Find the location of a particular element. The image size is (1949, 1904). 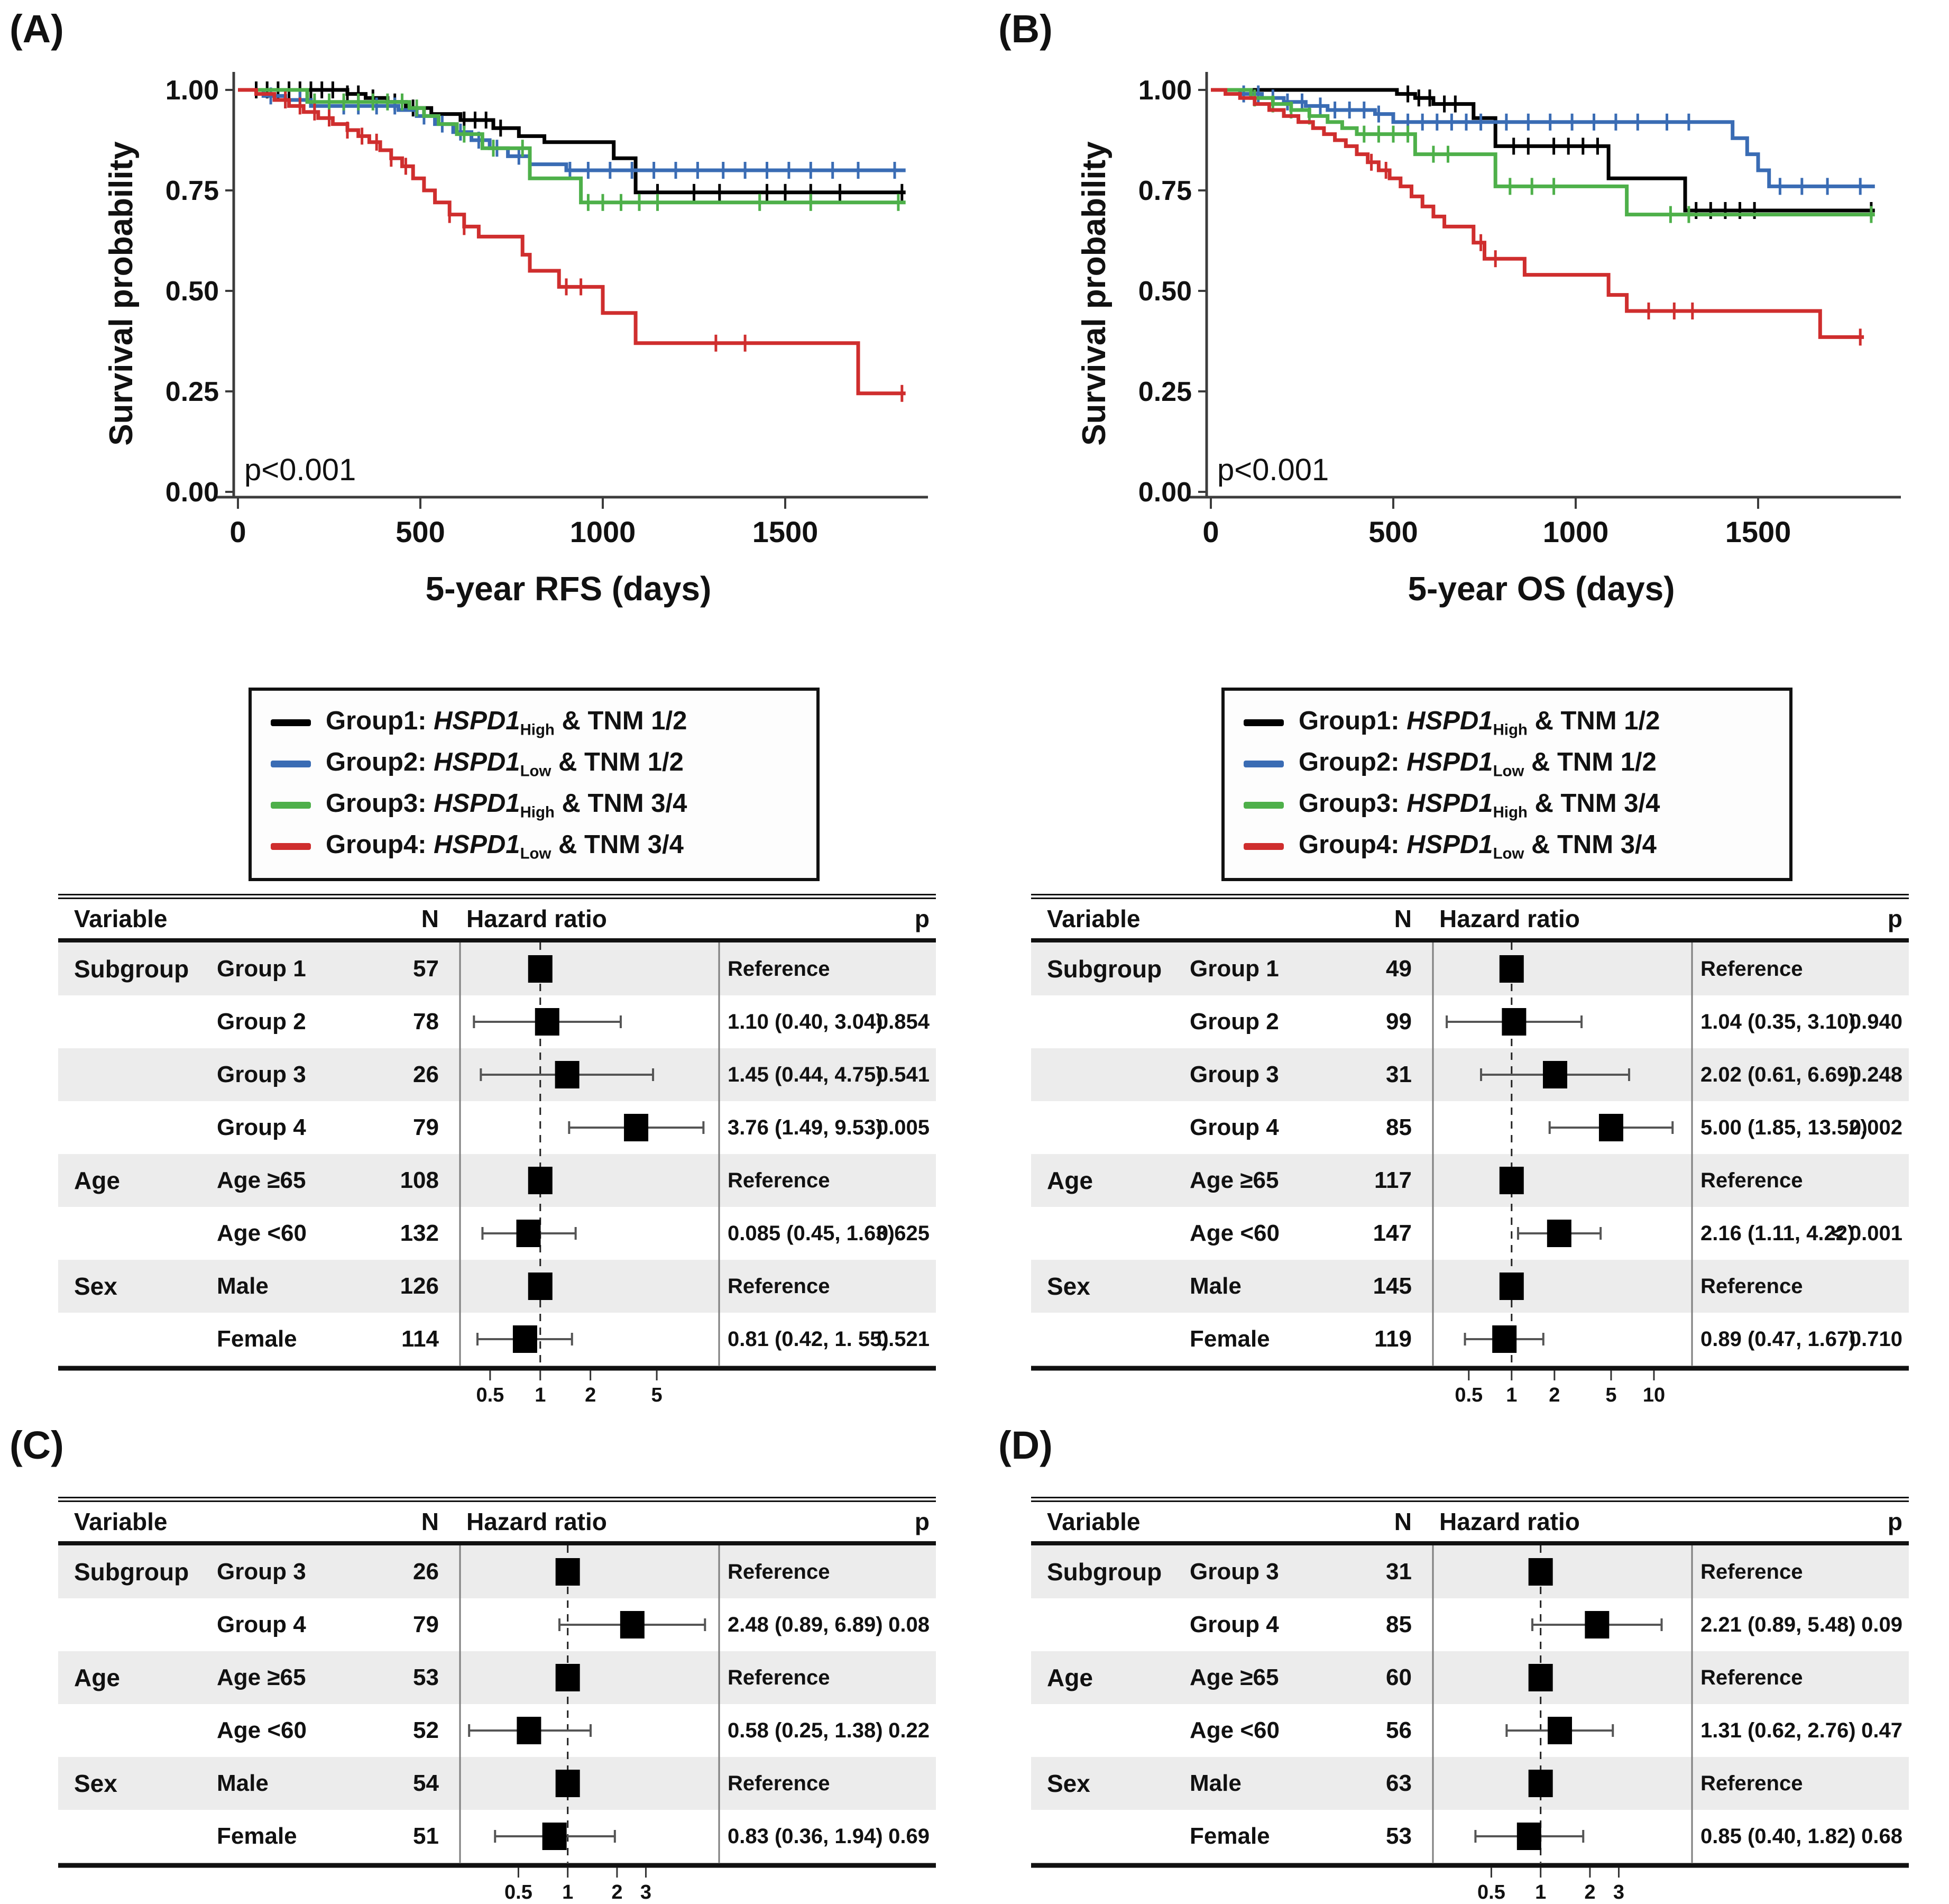

cell-subgroup-label: Group 2 is located at coordinates (261, 1022).